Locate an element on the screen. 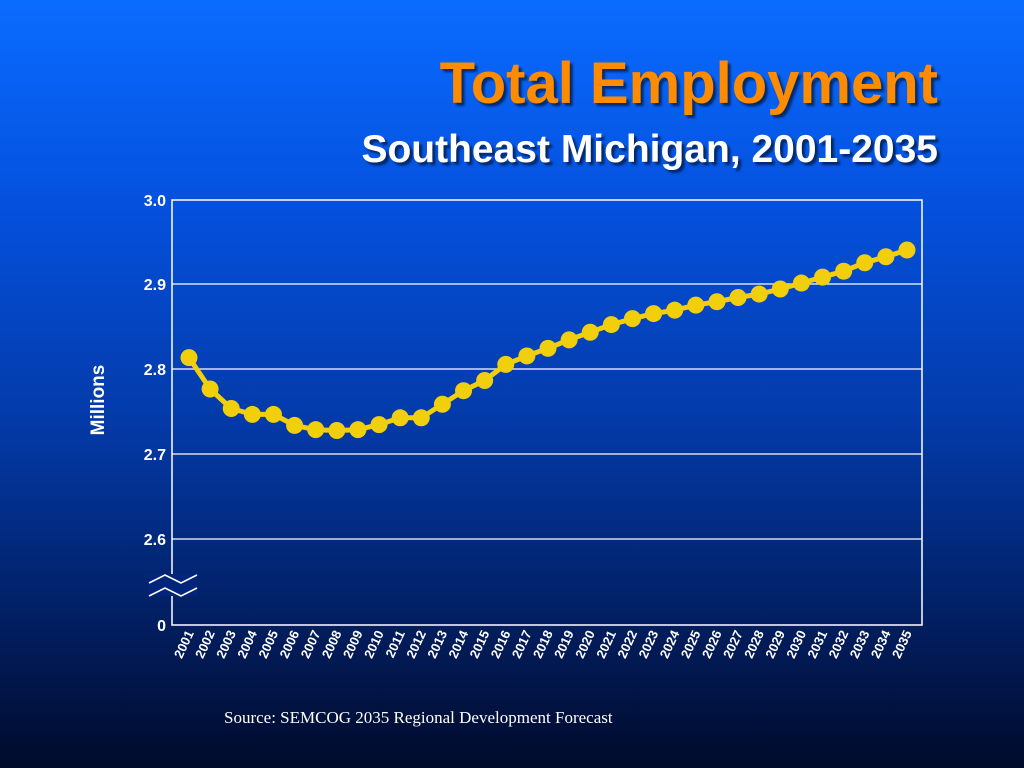  y-axis-label: Millions is located at coordinates (98, 400).